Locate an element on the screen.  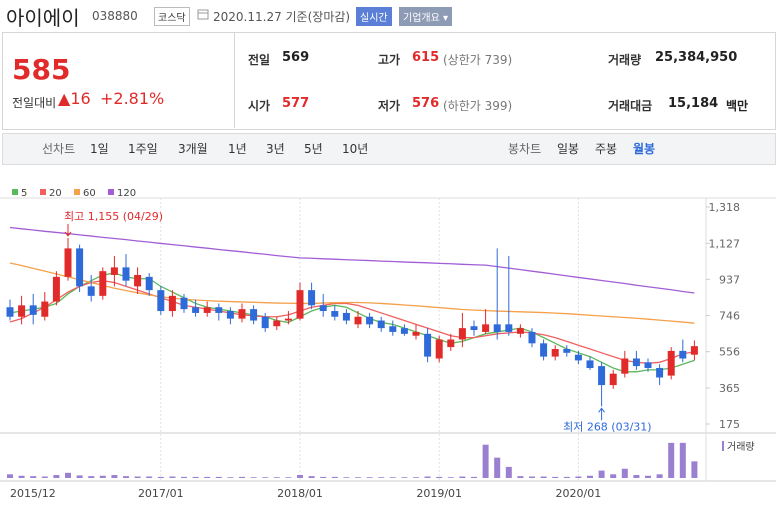
y-tick-label: 1,318 is located at coordinates (725, 207).